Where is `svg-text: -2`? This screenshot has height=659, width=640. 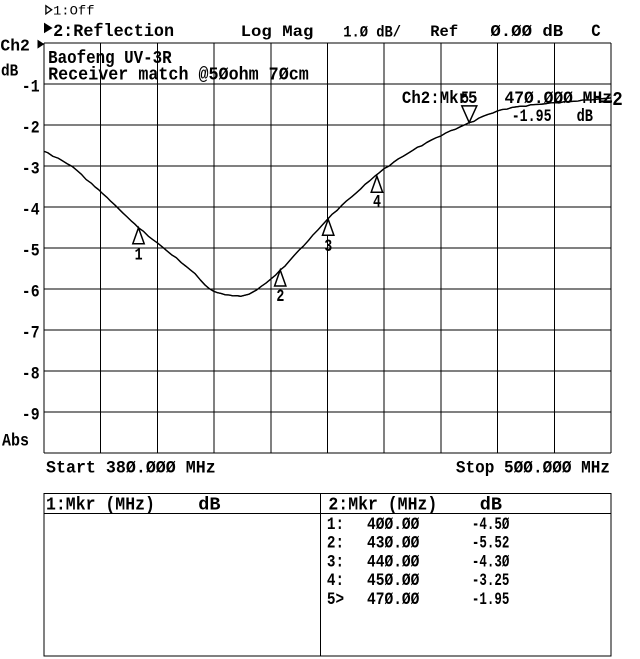
svg-text: -2 is located at coordinates (31, 129).